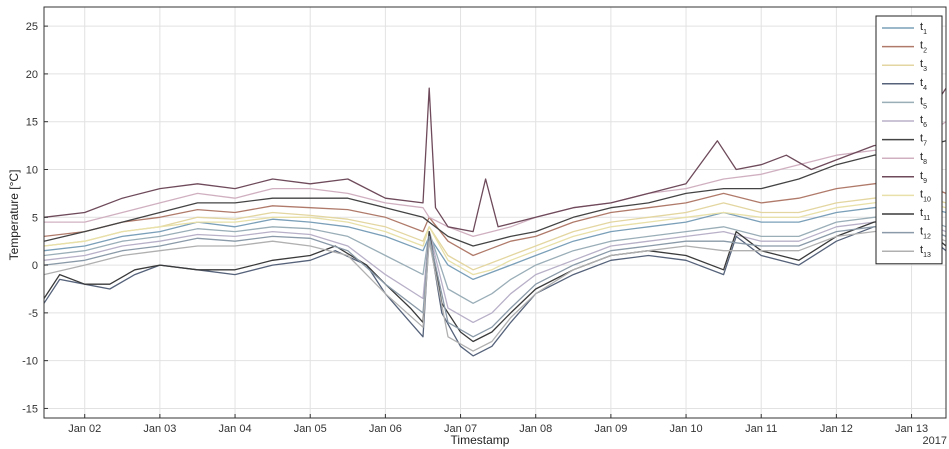 This screenshot has height=449, width=949. What do you see at coordinates (927, 255) in the screenshot?
I see `legend-label-subscript: 13` at bounding box center [927, 255].